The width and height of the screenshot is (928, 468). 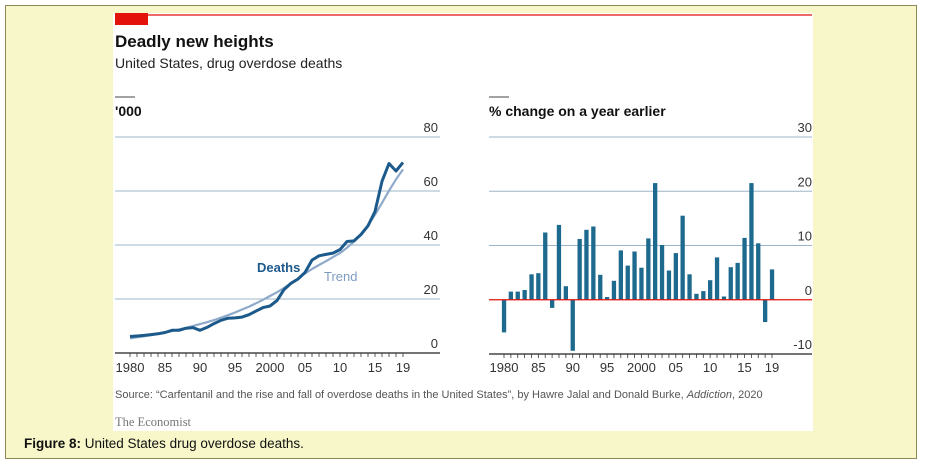 I want to click on source-journal: Addiction, so click(x=709, y=395).